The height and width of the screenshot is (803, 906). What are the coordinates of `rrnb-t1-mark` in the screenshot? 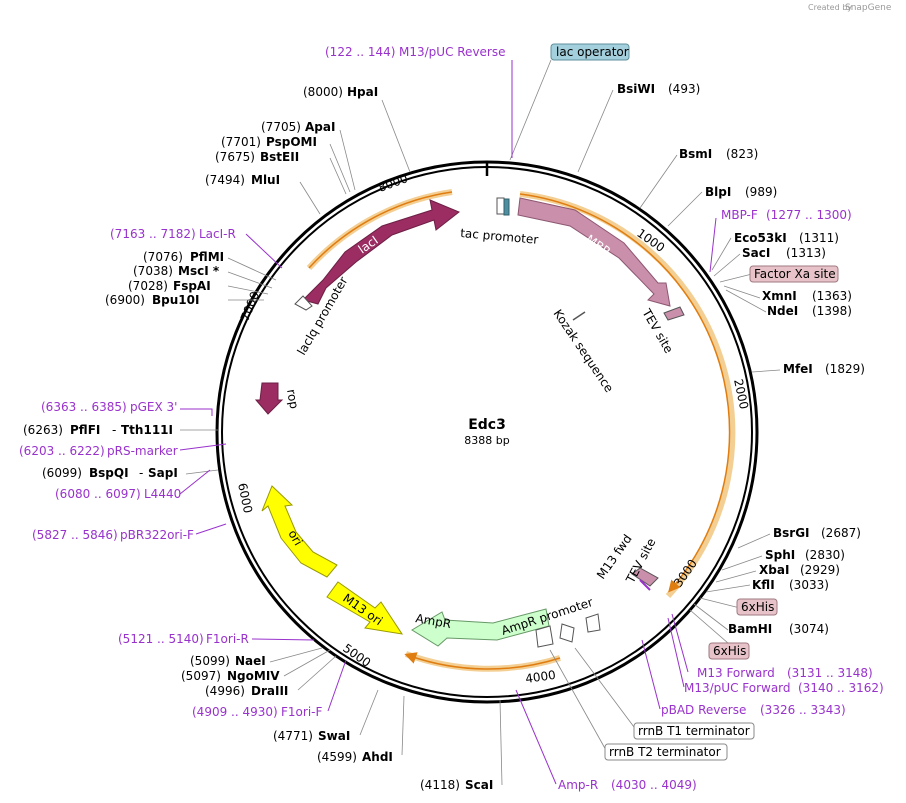 It's located at (567, 633).